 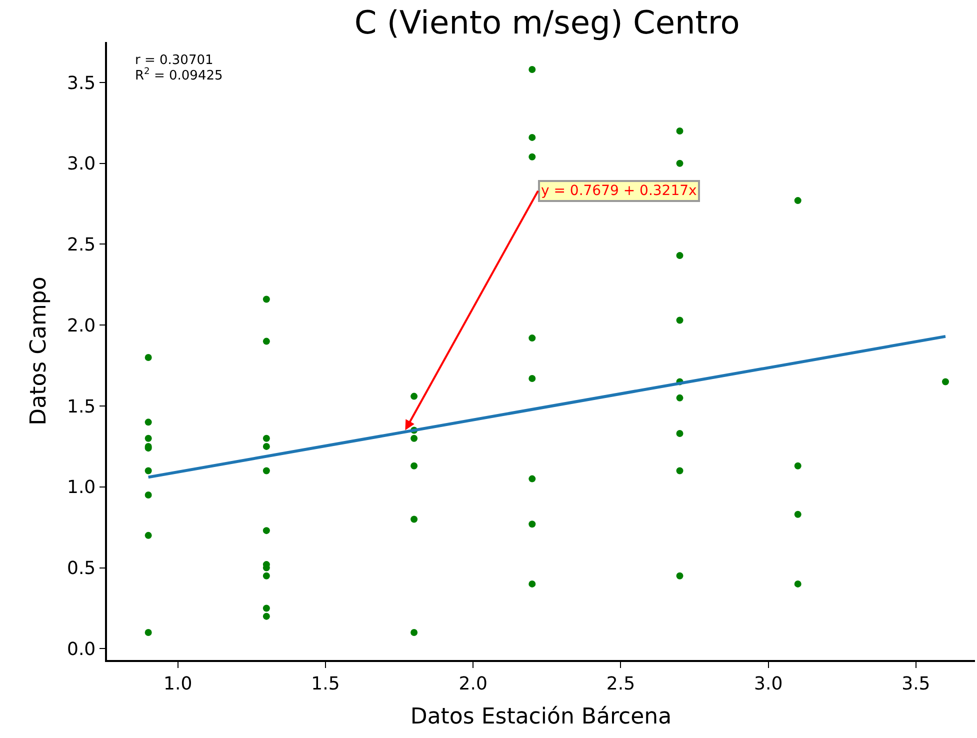 I want to click on x-tick-label: 2.0, so click(x=473, y=683).